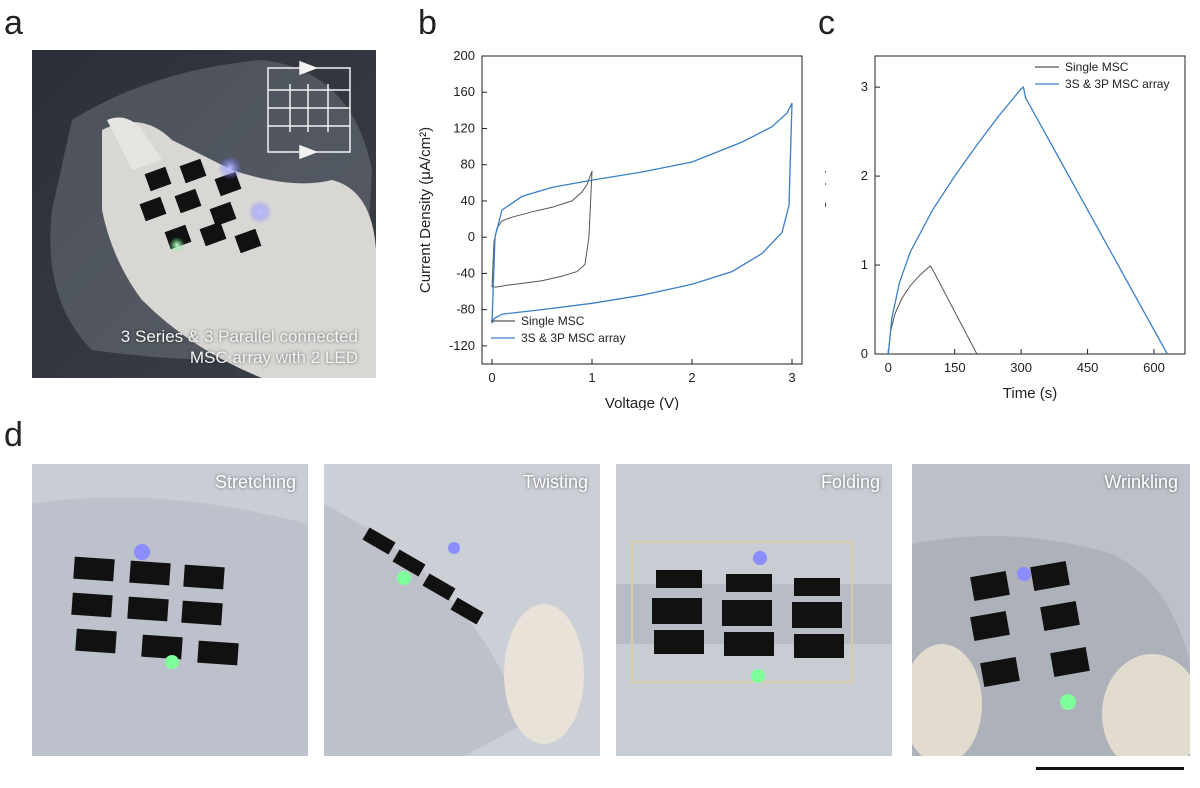  What do you see at coordinates (465, 272) in the screenshot?
I see `y-tick-label: -40` at bounding box center [465, 272].